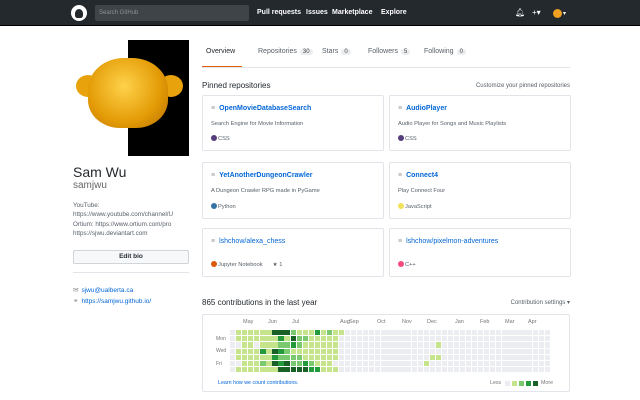 This screenshot has height=400, width=640. Describe the element at coordinates (279, 12) in the screenshot. I see `nav-pull-requests: Pull requests` at that location.